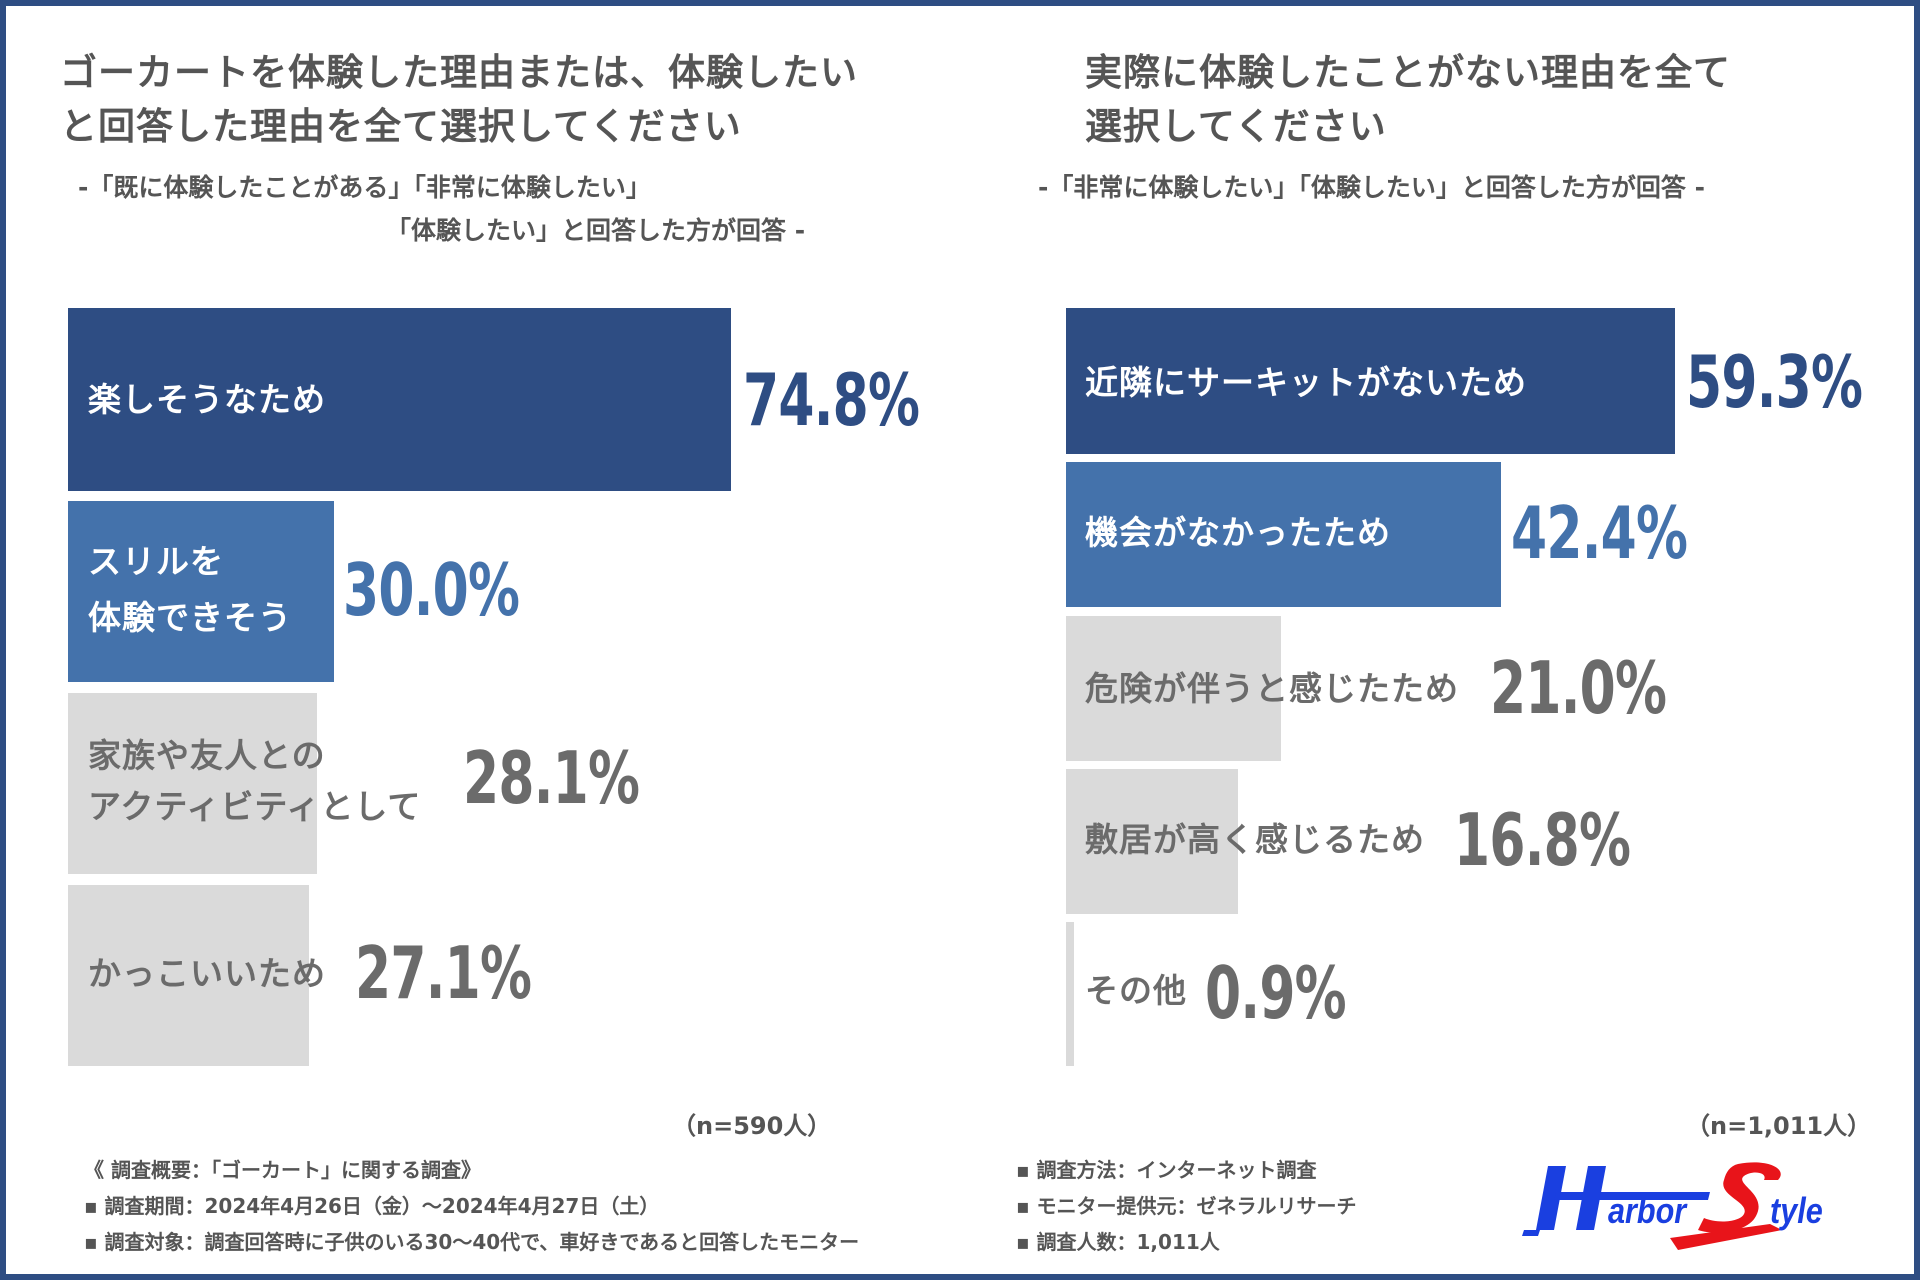 This screenshot has width=1920, height=1280. What do you see at coordinates (1371, 187) in the screenshot?
I see `right-chart-subtitle: -「非常に体験したい」「体験したい」と回答した方が回答 -` at bounding box center [1371, 187].